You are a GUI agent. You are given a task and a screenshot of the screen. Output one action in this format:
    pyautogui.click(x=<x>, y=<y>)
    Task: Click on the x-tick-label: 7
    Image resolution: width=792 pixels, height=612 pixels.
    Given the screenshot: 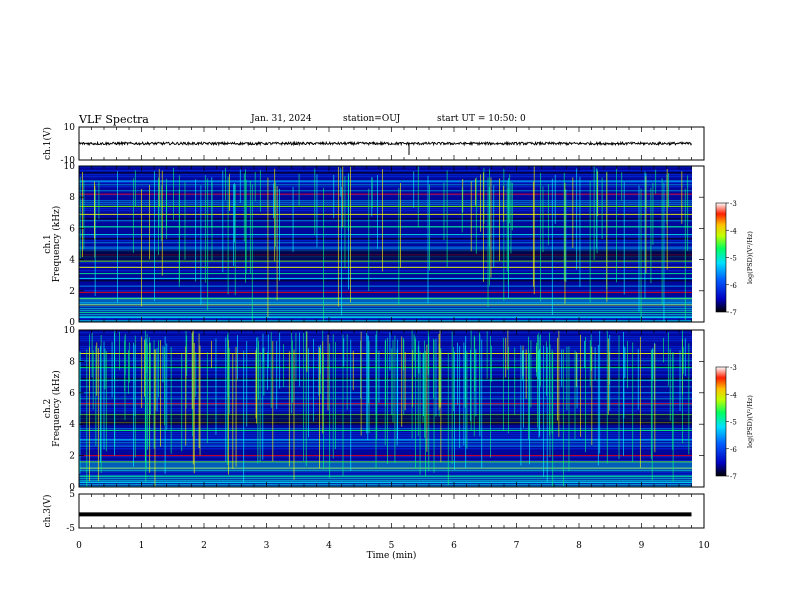 What is the action you would take?
    pyautogui.click(x=517, y=546)
    